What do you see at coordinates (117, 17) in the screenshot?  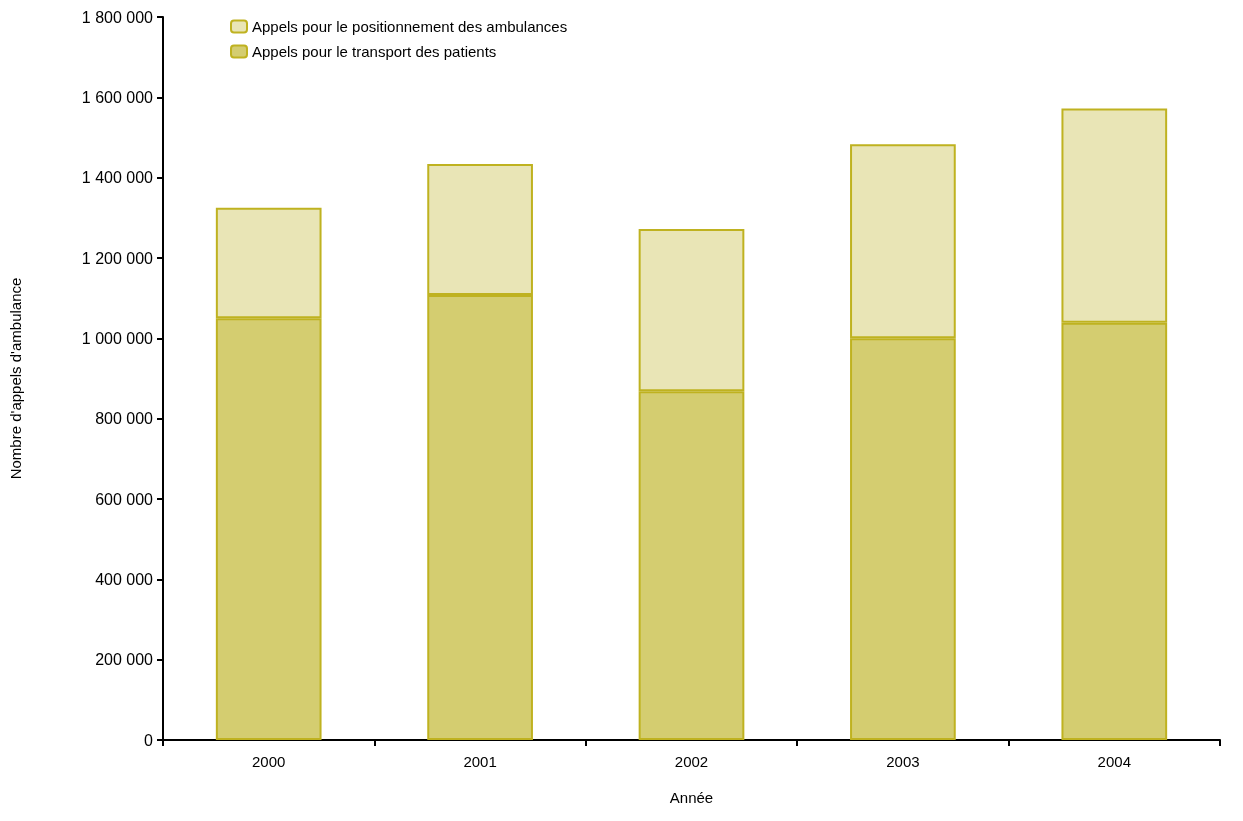 I see `y-tick-label: 1 800 000` at bounding box center [117, 17].